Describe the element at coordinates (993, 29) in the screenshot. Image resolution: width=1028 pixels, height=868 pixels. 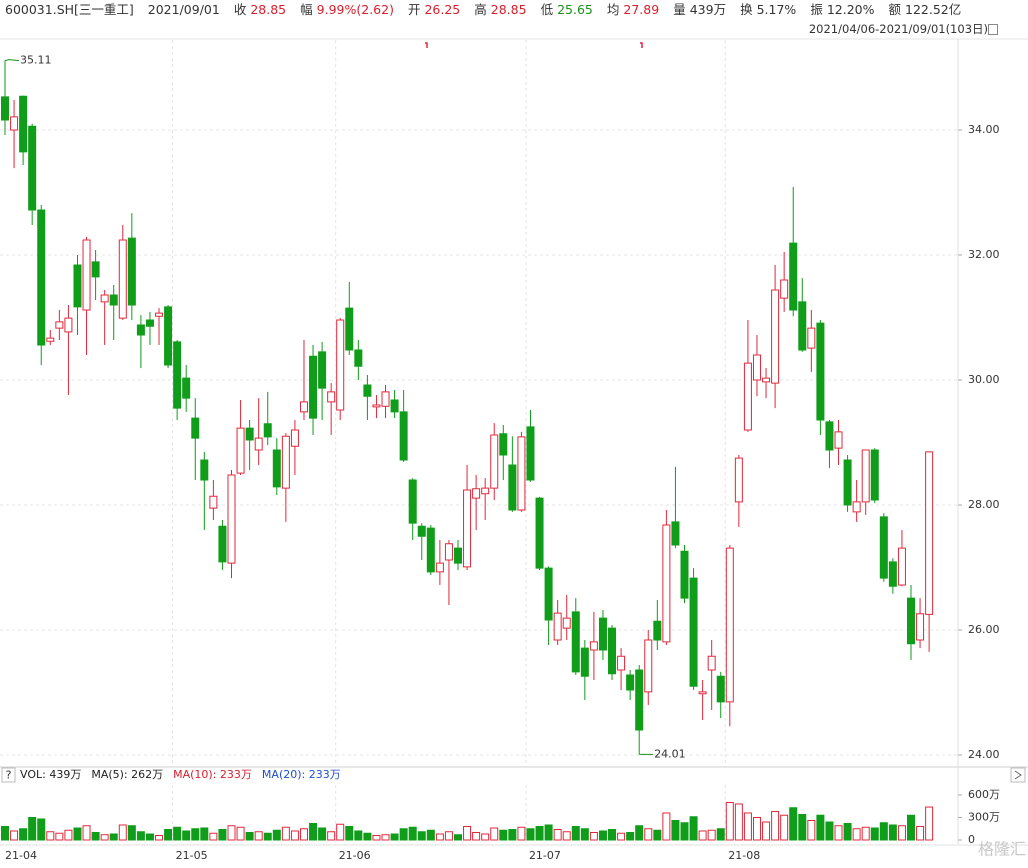
I see `range-dropdown` at that location.